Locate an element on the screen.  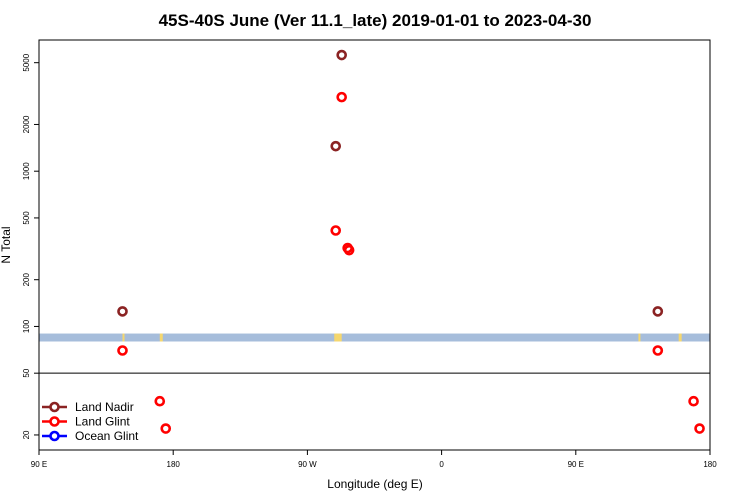
land-glint-legend-label: Land Glint is located at coordinates (102, 422).